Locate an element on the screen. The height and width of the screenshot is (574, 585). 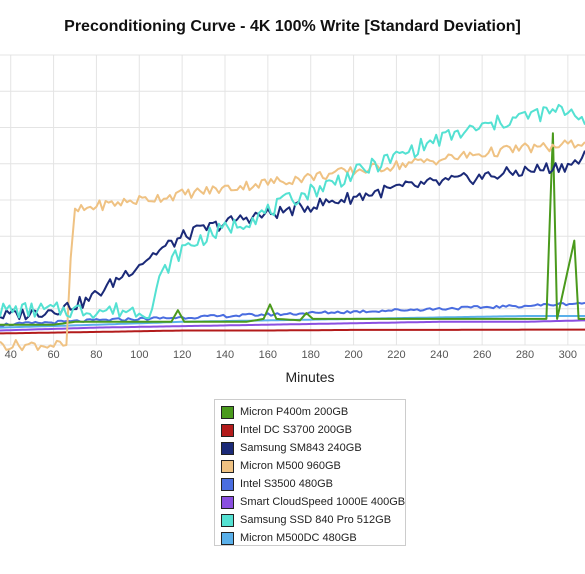
x-tick-label: 240 is located at coordinates (439, 355).